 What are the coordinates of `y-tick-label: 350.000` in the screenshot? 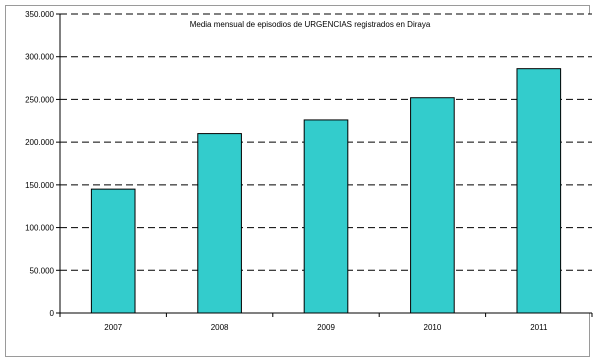 It's located at (39, 14).